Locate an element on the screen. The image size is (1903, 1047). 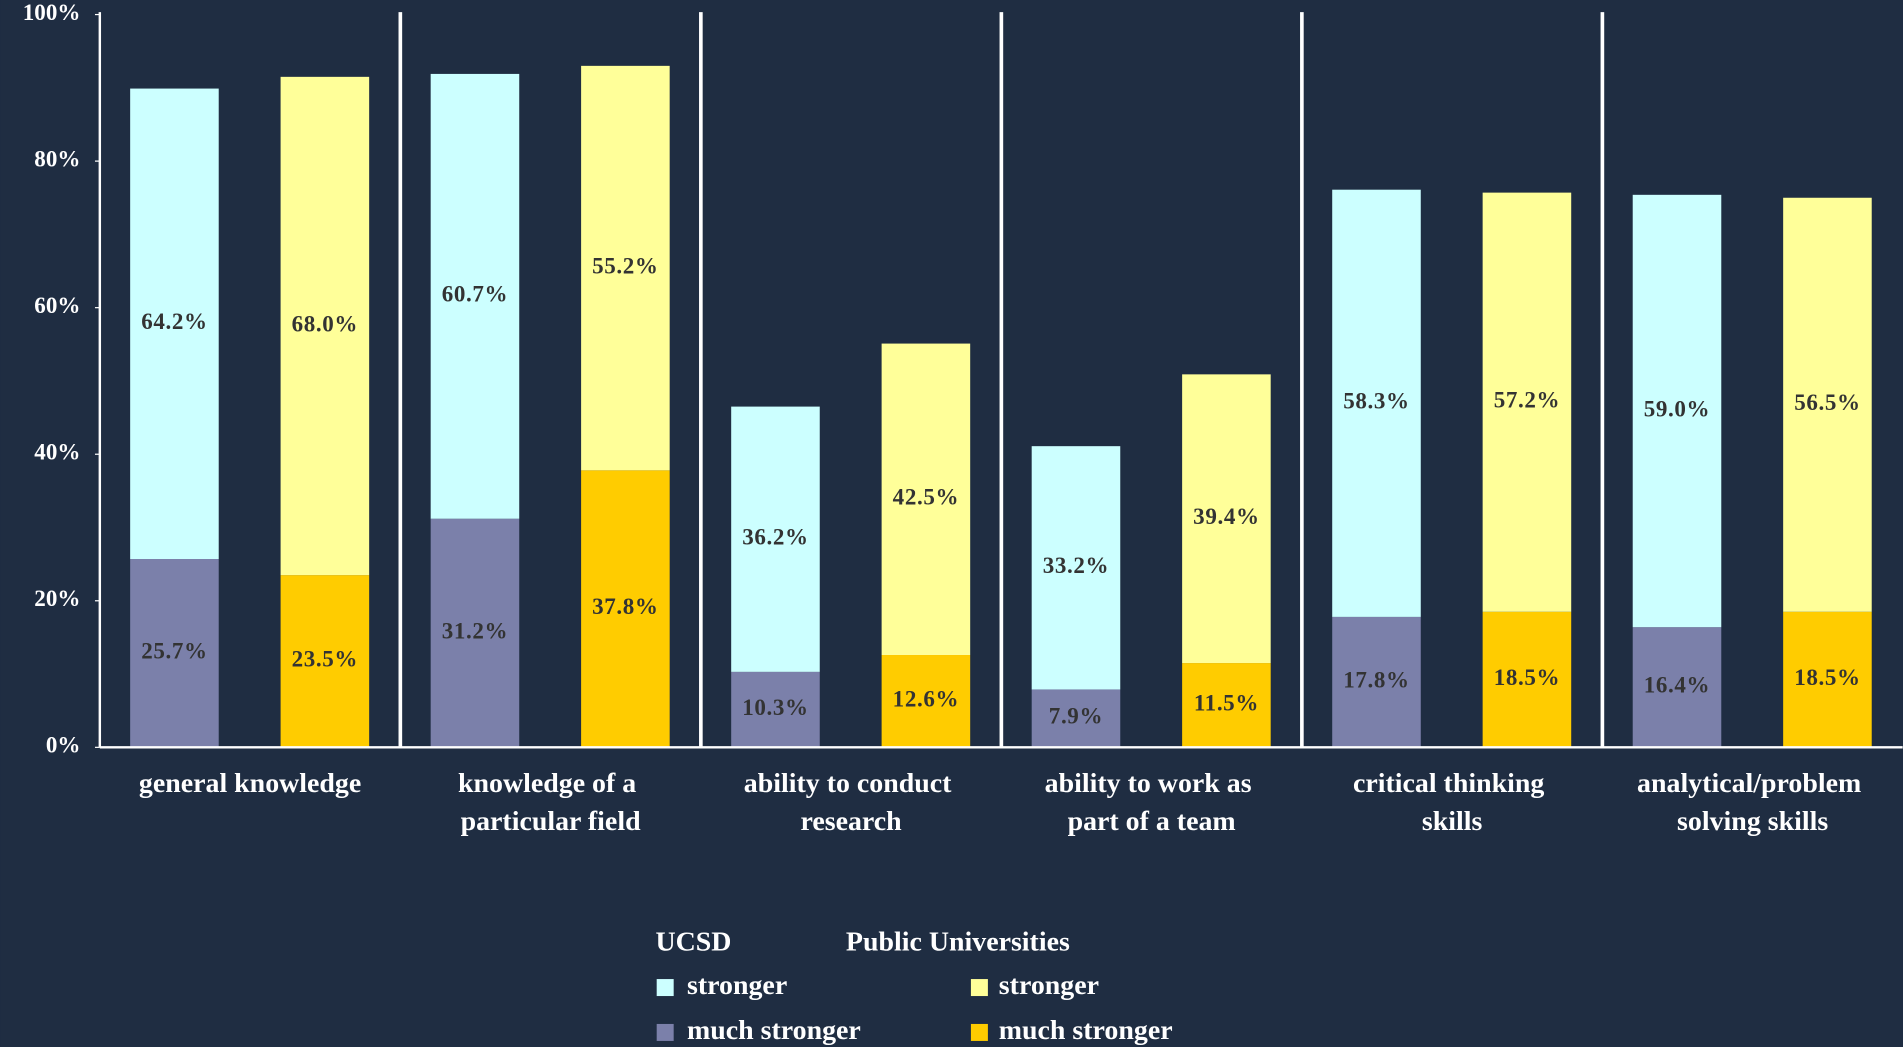
value-label: 59.0% is located at coordinates (1677, 408).